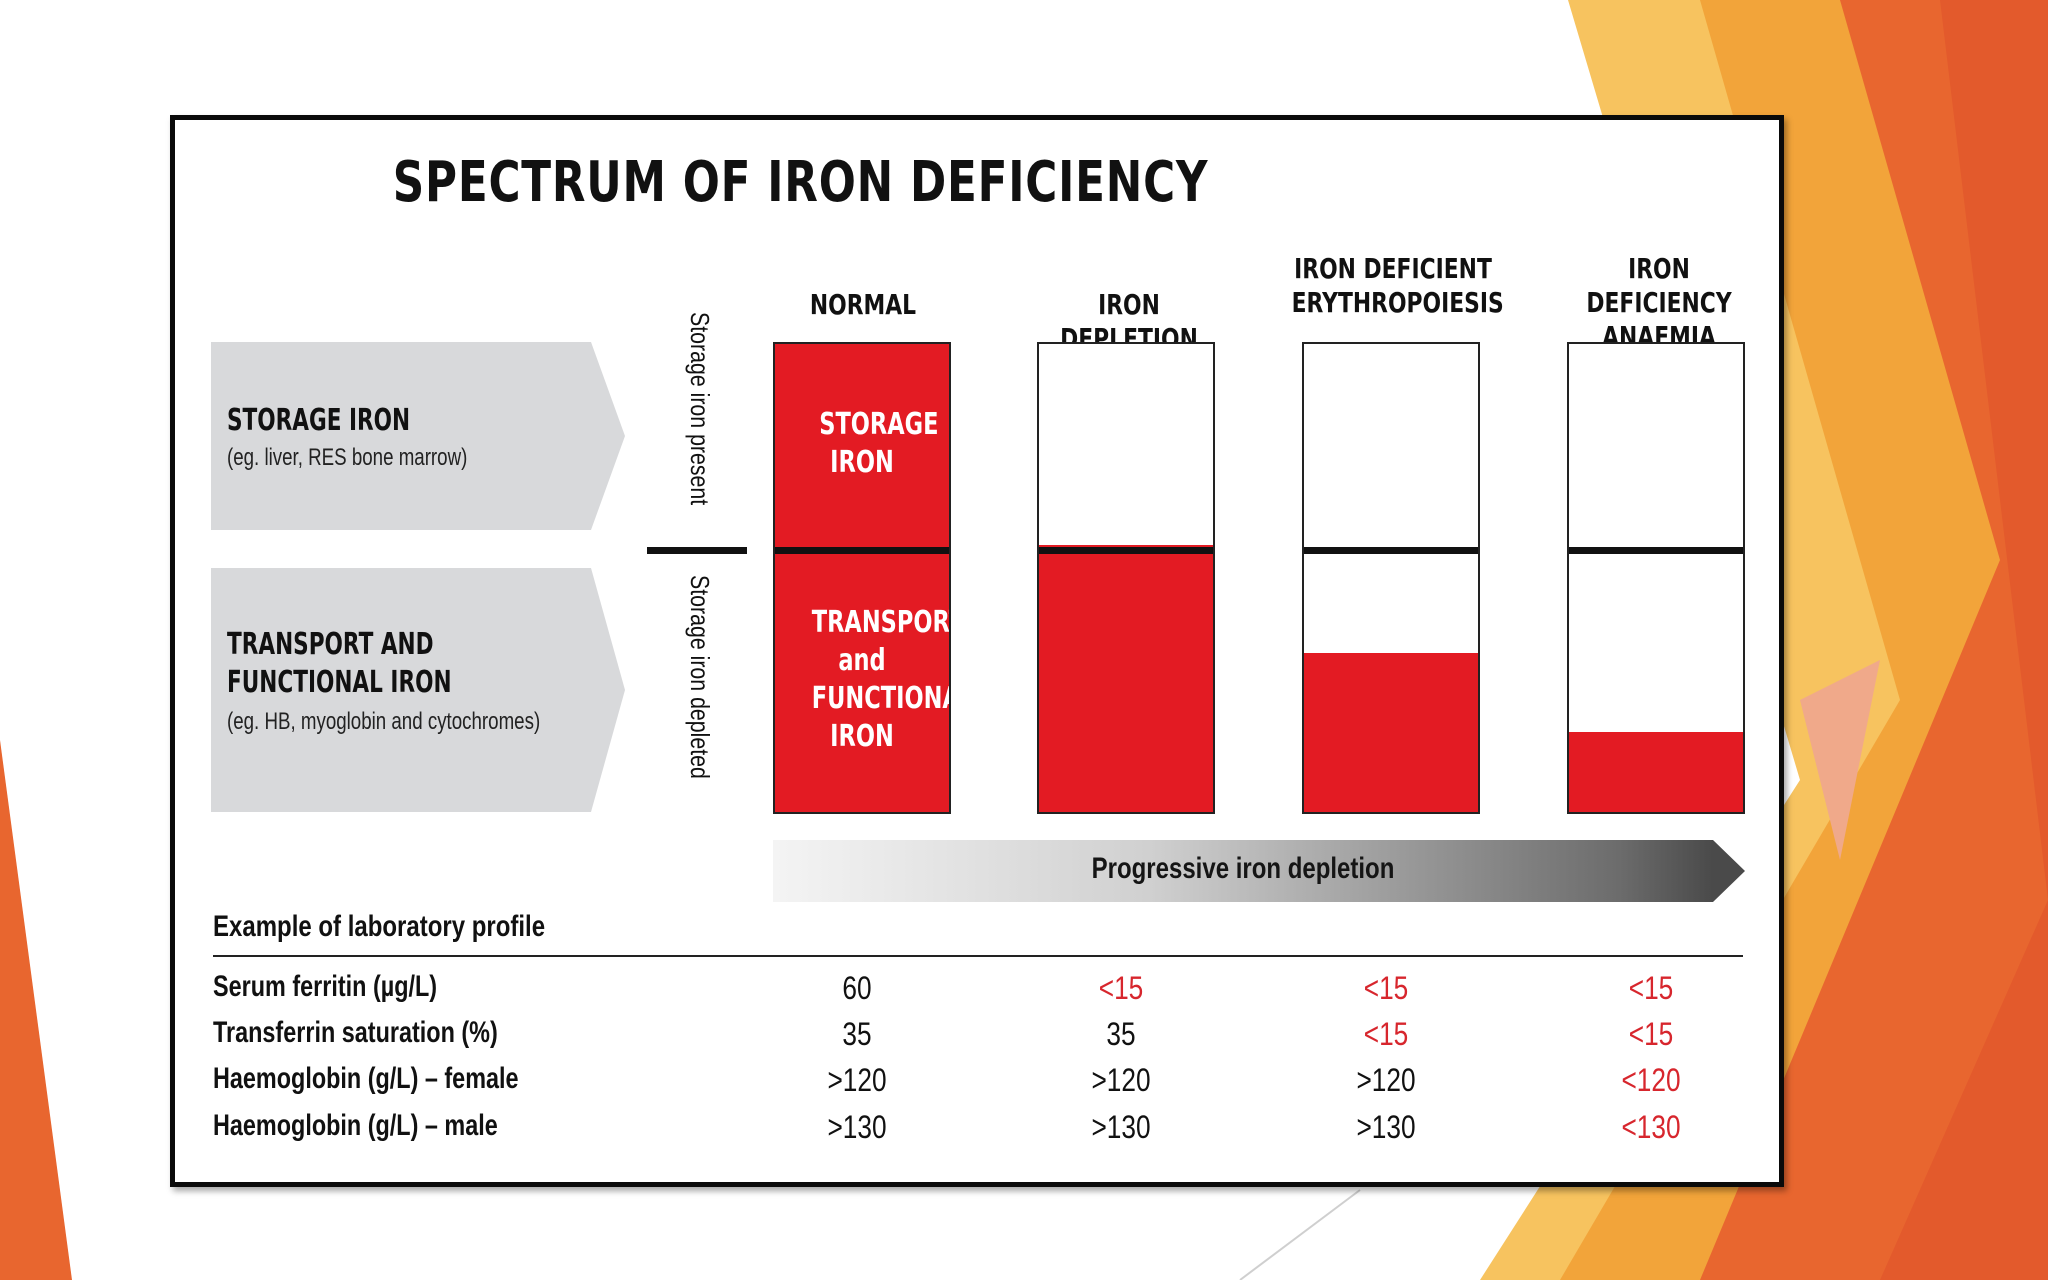  Describe the element at coordinates (1126, 550) in the screenshot. I see `threshold-line-iron-depletion` at that location.